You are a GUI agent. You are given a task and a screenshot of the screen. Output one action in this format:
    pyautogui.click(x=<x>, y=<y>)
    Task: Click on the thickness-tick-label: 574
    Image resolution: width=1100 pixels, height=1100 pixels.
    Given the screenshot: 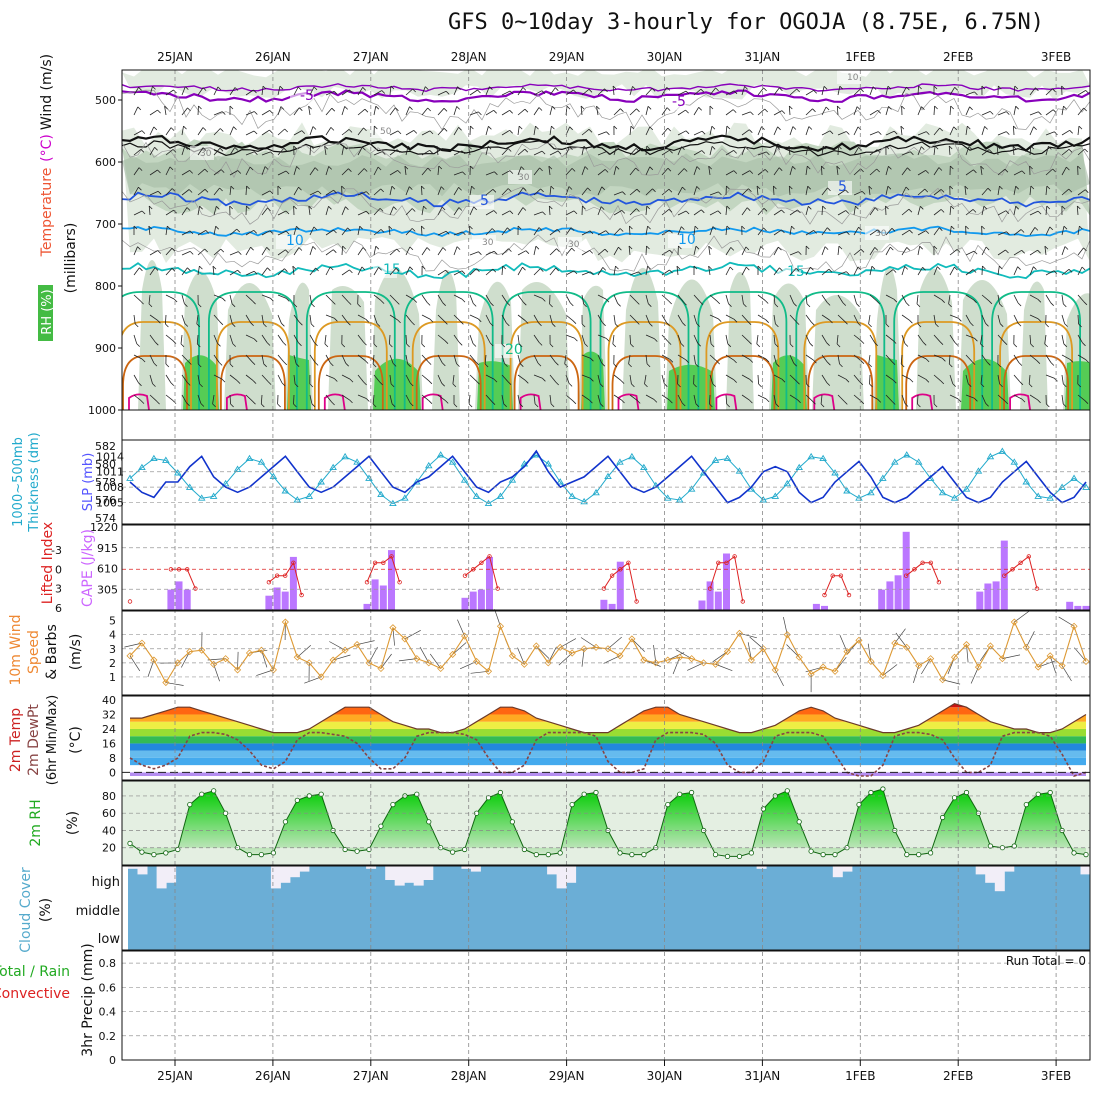 What is the action you would take?
    pyautogui.click(x=105, y=518)
    